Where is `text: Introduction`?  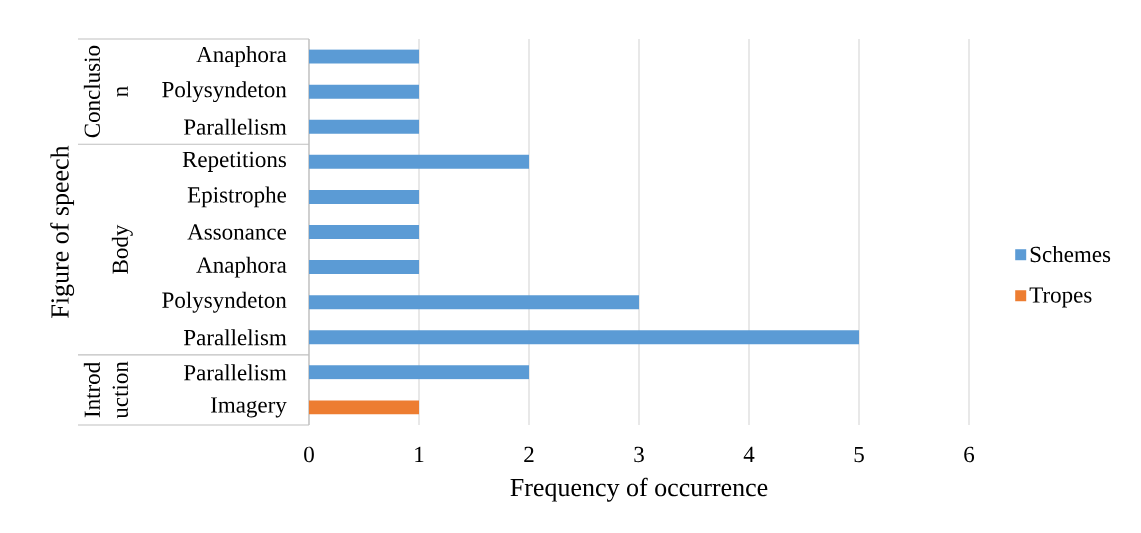
text: Introduction is located at coordinates (106, 390).